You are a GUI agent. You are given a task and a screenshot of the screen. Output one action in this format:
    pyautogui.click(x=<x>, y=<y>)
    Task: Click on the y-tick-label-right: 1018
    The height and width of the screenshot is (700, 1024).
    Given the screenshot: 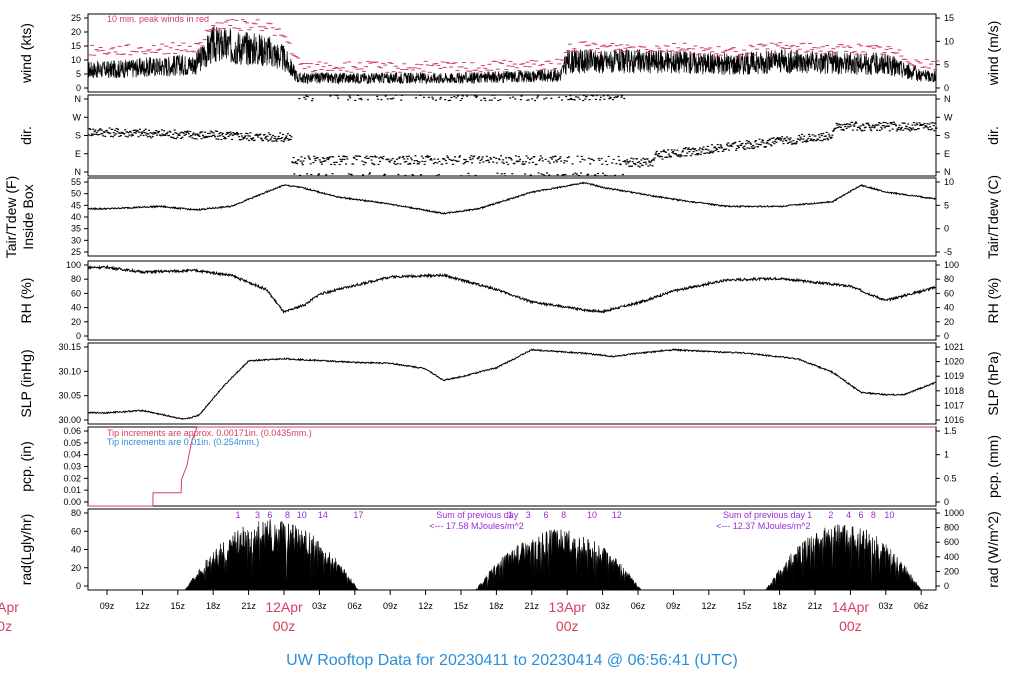 What is the action you would take?
    pyautogui.click(x=954, y=391)
    